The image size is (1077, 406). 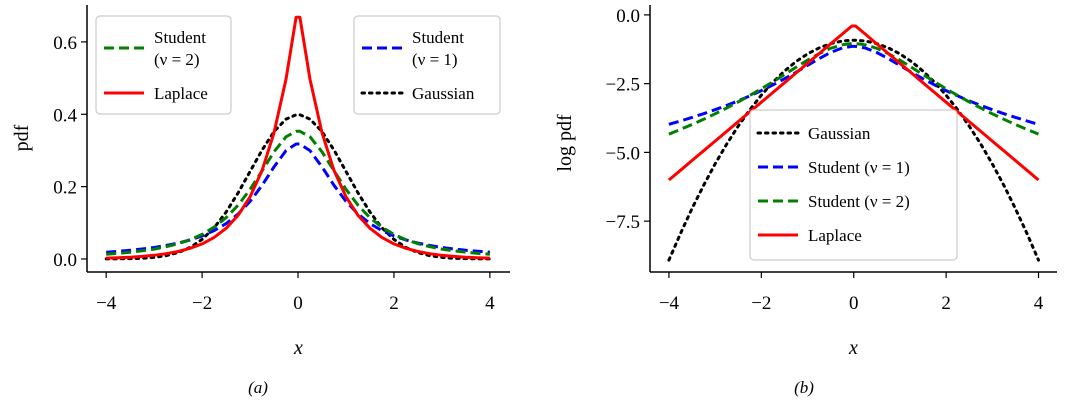 What do you see at coordinates (65, 115) in the screenshot?
I see `y-tick-label: 0.4` at bounding box center [65, 115].